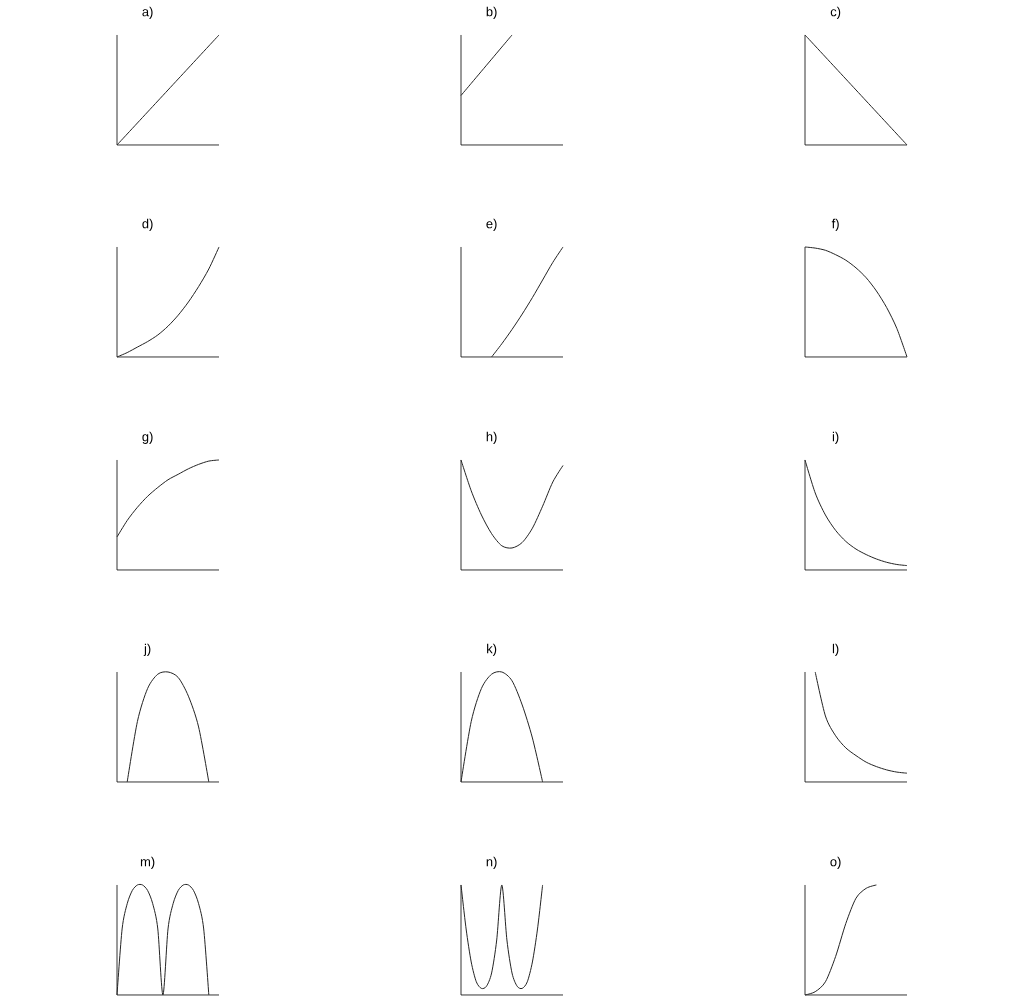  What do you see at coordinates (835, 437) in the screenshot?
I see `chart-title: i)` at bounding box center [835, 437].